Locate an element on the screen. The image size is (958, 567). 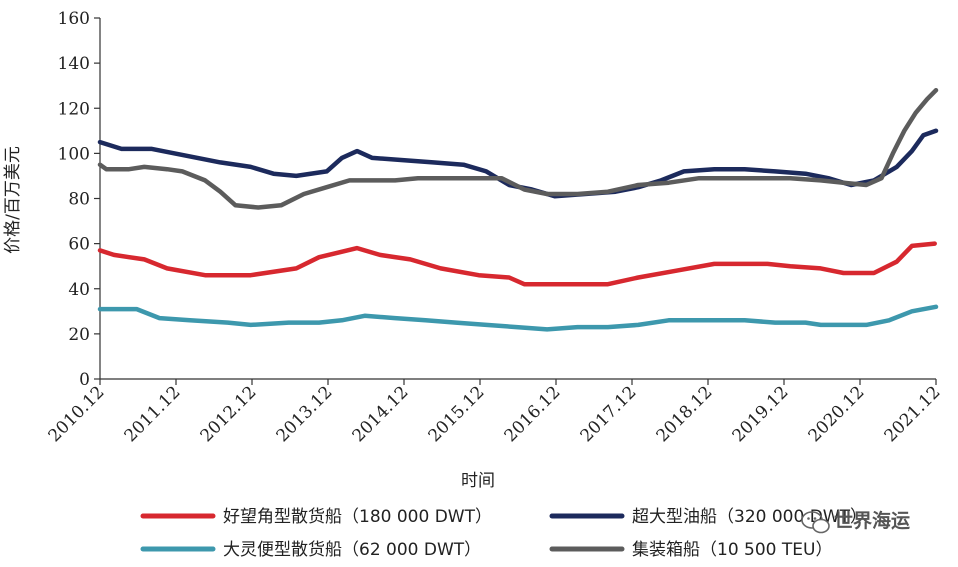
x-tick-label: 2016.12 is located at coordinates (533, 414).